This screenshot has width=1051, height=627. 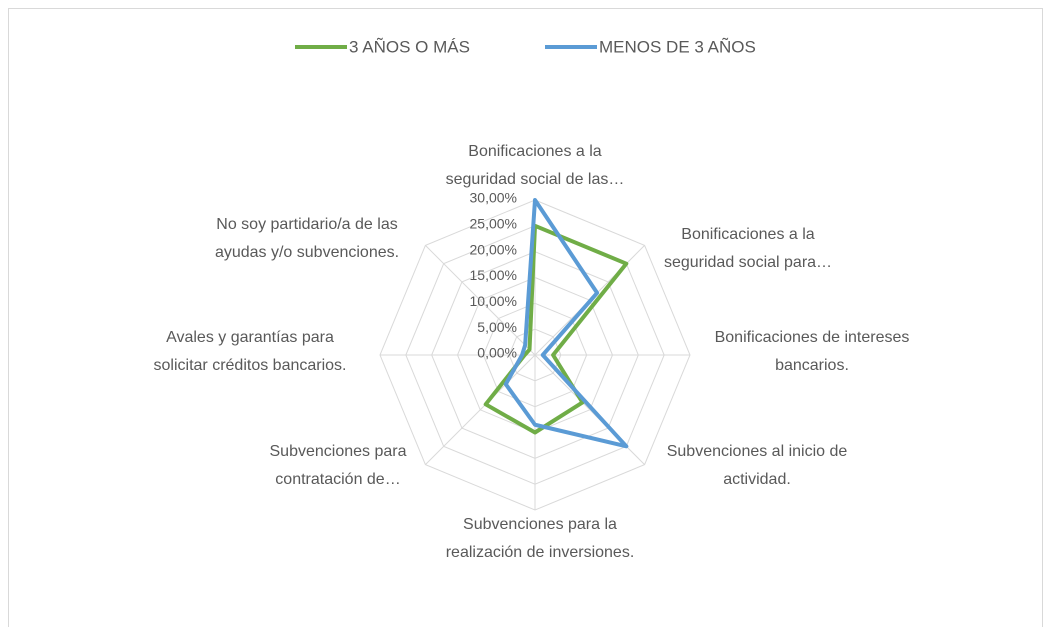 What do you see at coordinates (493, 301) in the screenshot?
I see `y-tick-label: 10,00%` at bounding box center [493, 301].